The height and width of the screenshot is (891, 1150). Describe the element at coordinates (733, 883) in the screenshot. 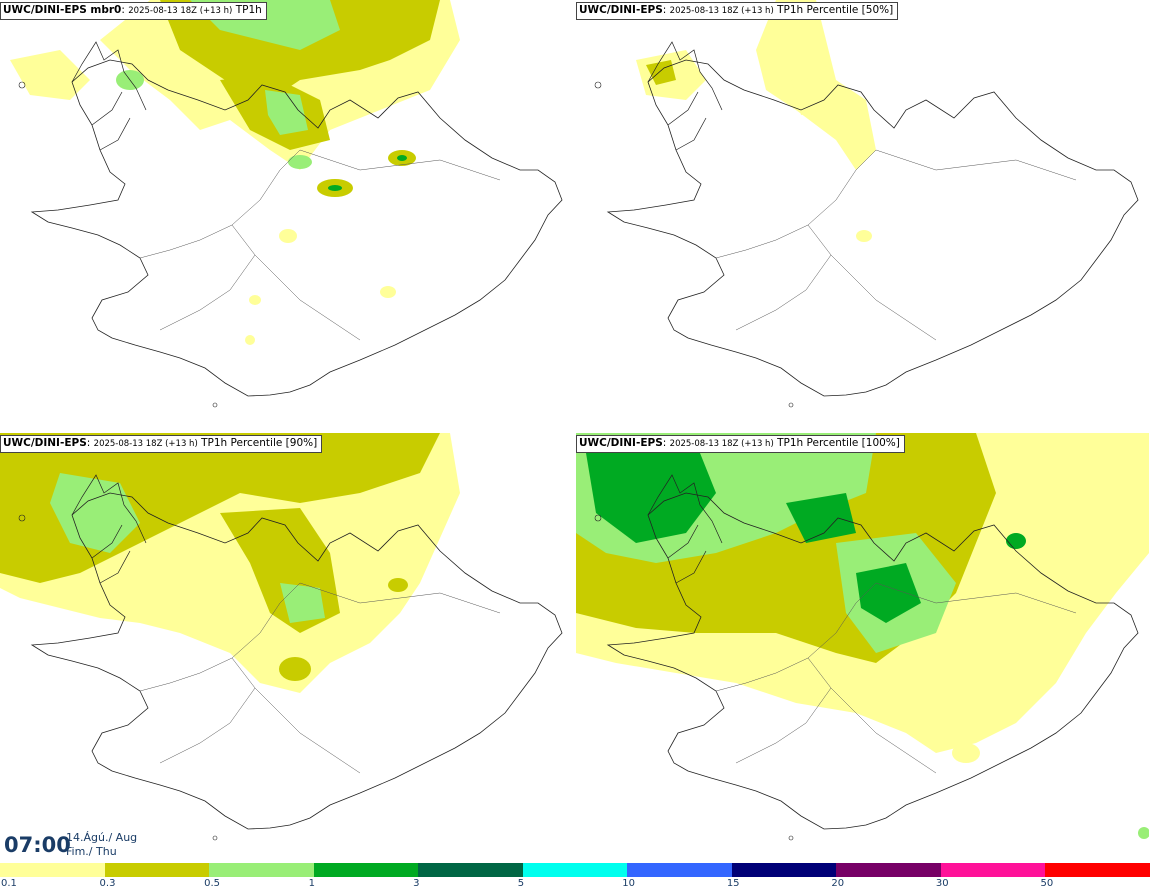

I see `legend-tick-label: 15` at that location.